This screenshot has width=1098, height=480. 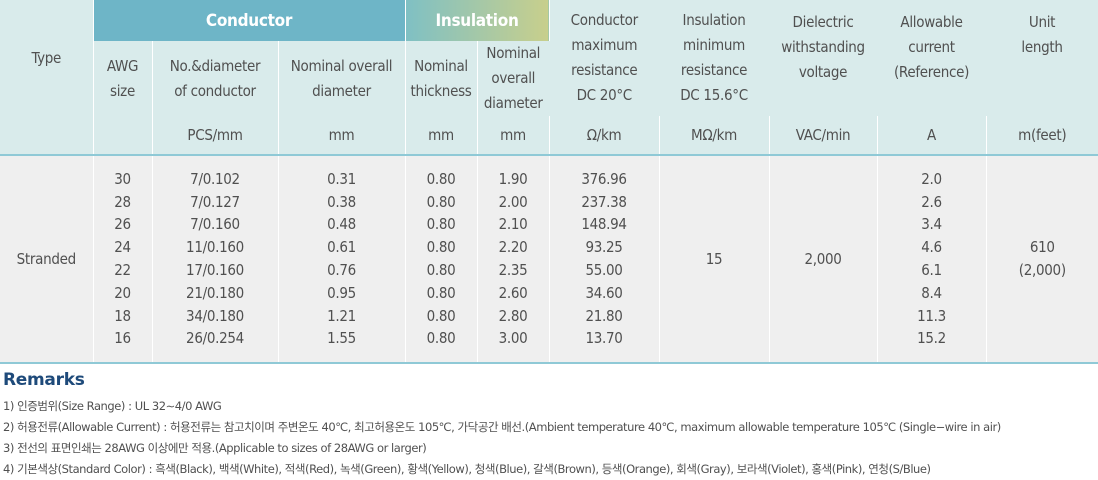 What do you see at coordinates (604, 224) in the screenshot?
I see `resistance-value: 148.94` at bounding box center [604, 224].